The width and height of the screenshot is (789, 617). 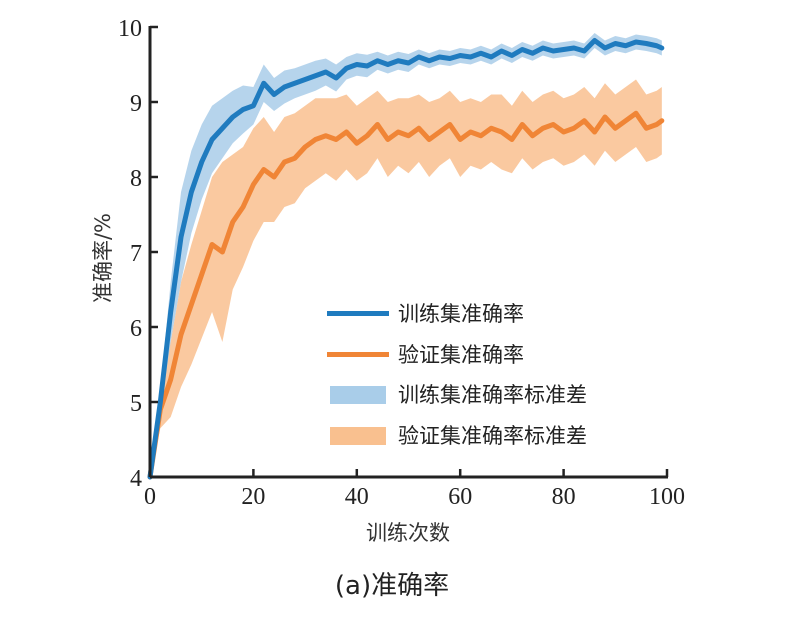 I want to click on legend-swatch-val-band, so click(x=358, y=436).